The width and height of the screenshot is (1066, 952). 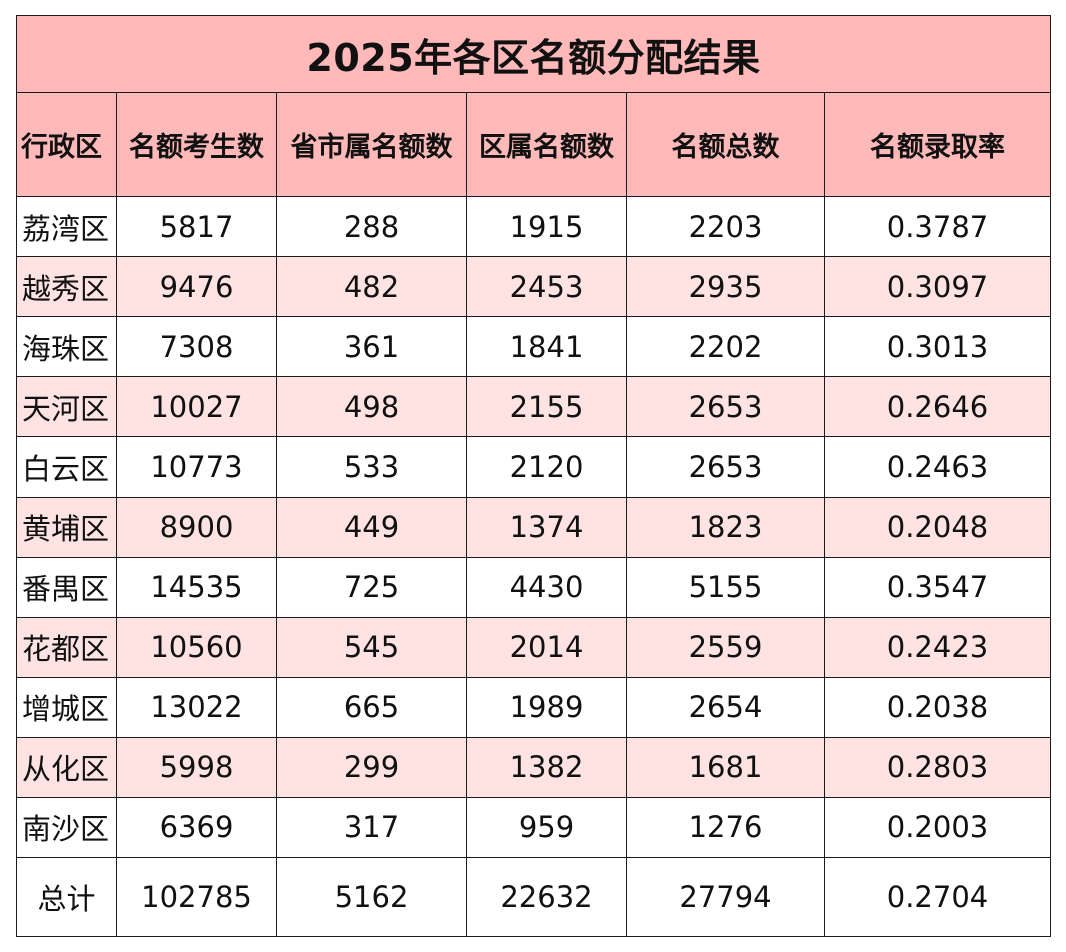 I want to click on table-row: 从化区 5998 299 1382 1681 0.2803, so click(x=534, y=767).